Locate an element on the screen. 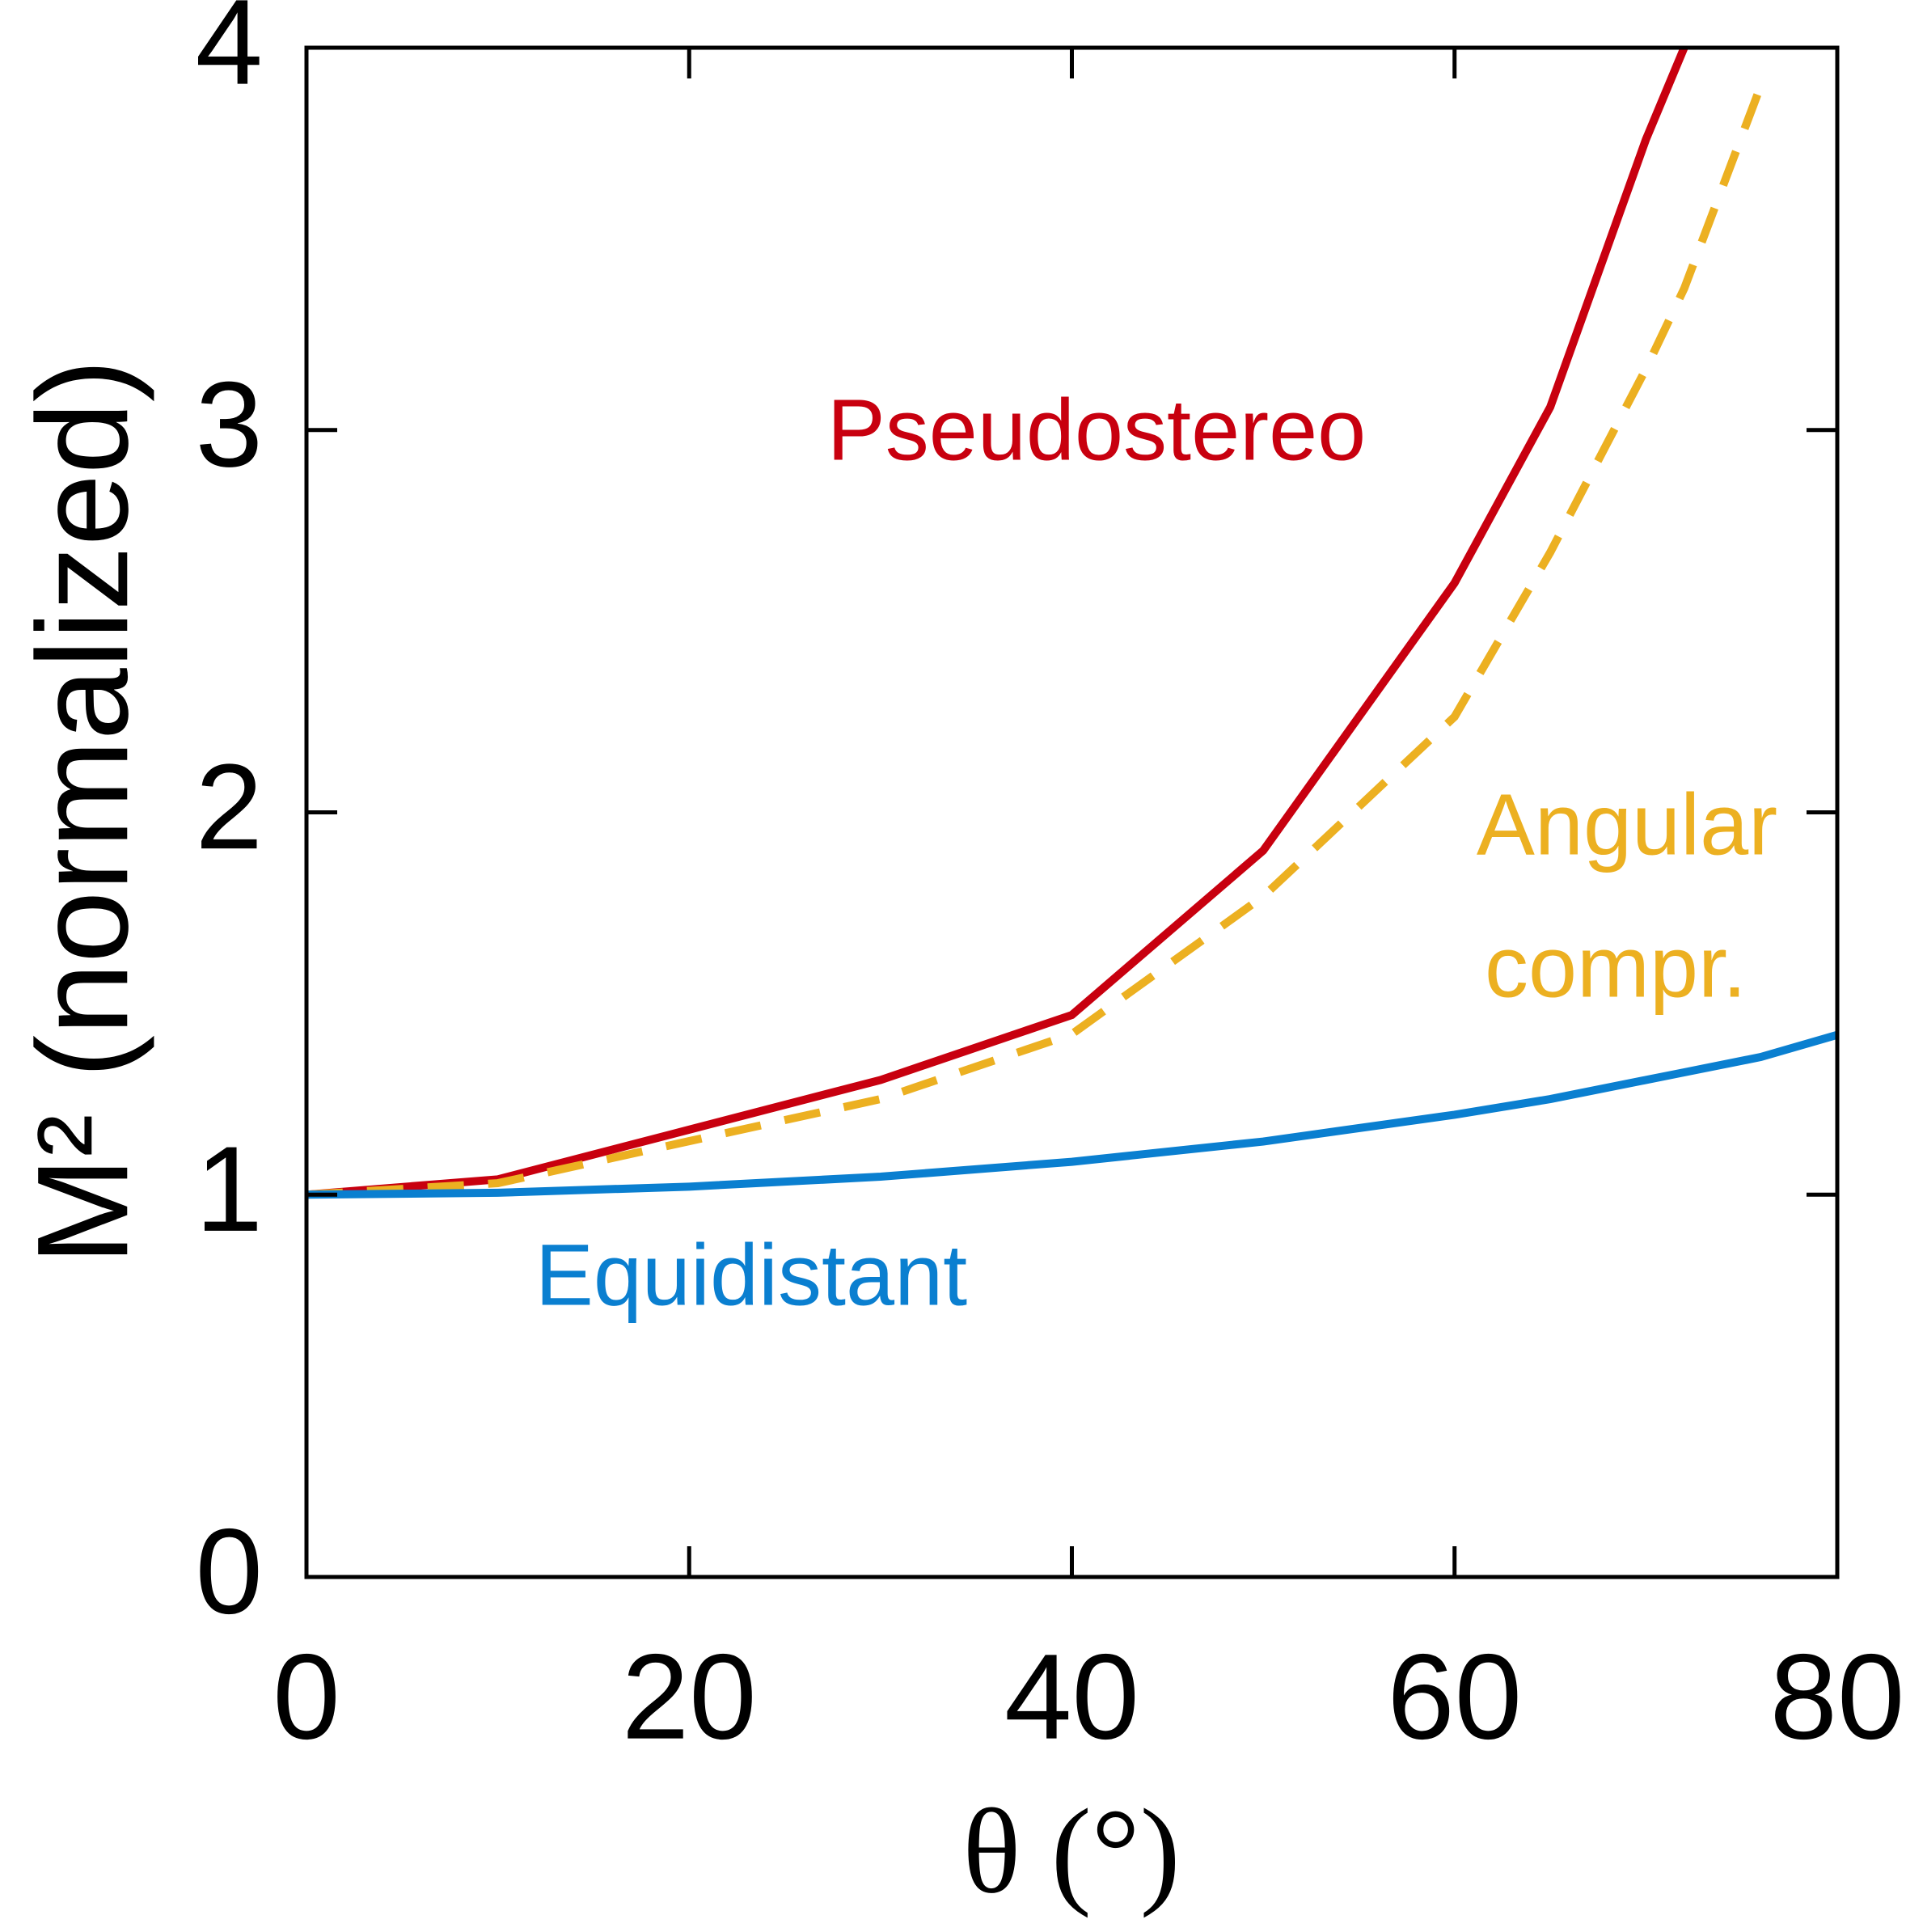  series-line is located at coordinates (1071, 1114).